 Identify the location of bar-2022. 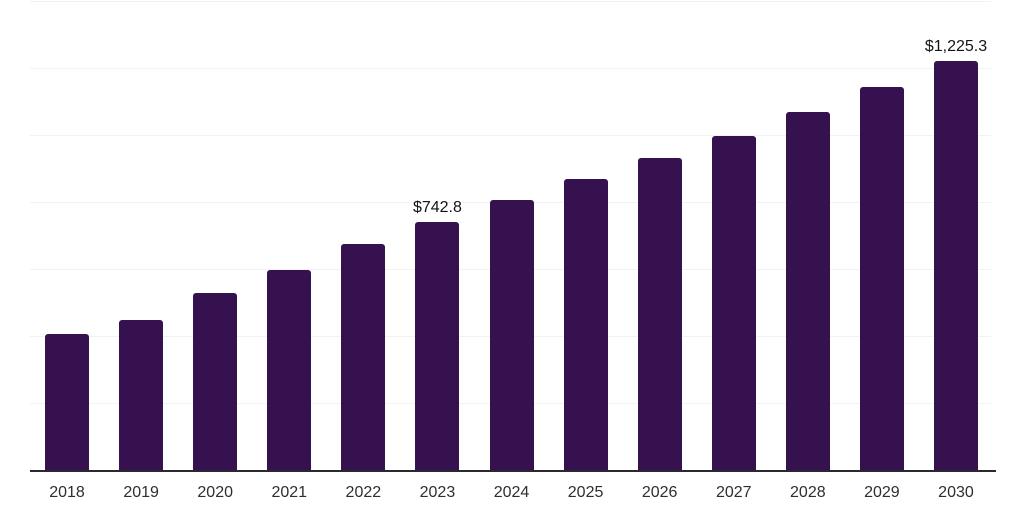
(363, 357).